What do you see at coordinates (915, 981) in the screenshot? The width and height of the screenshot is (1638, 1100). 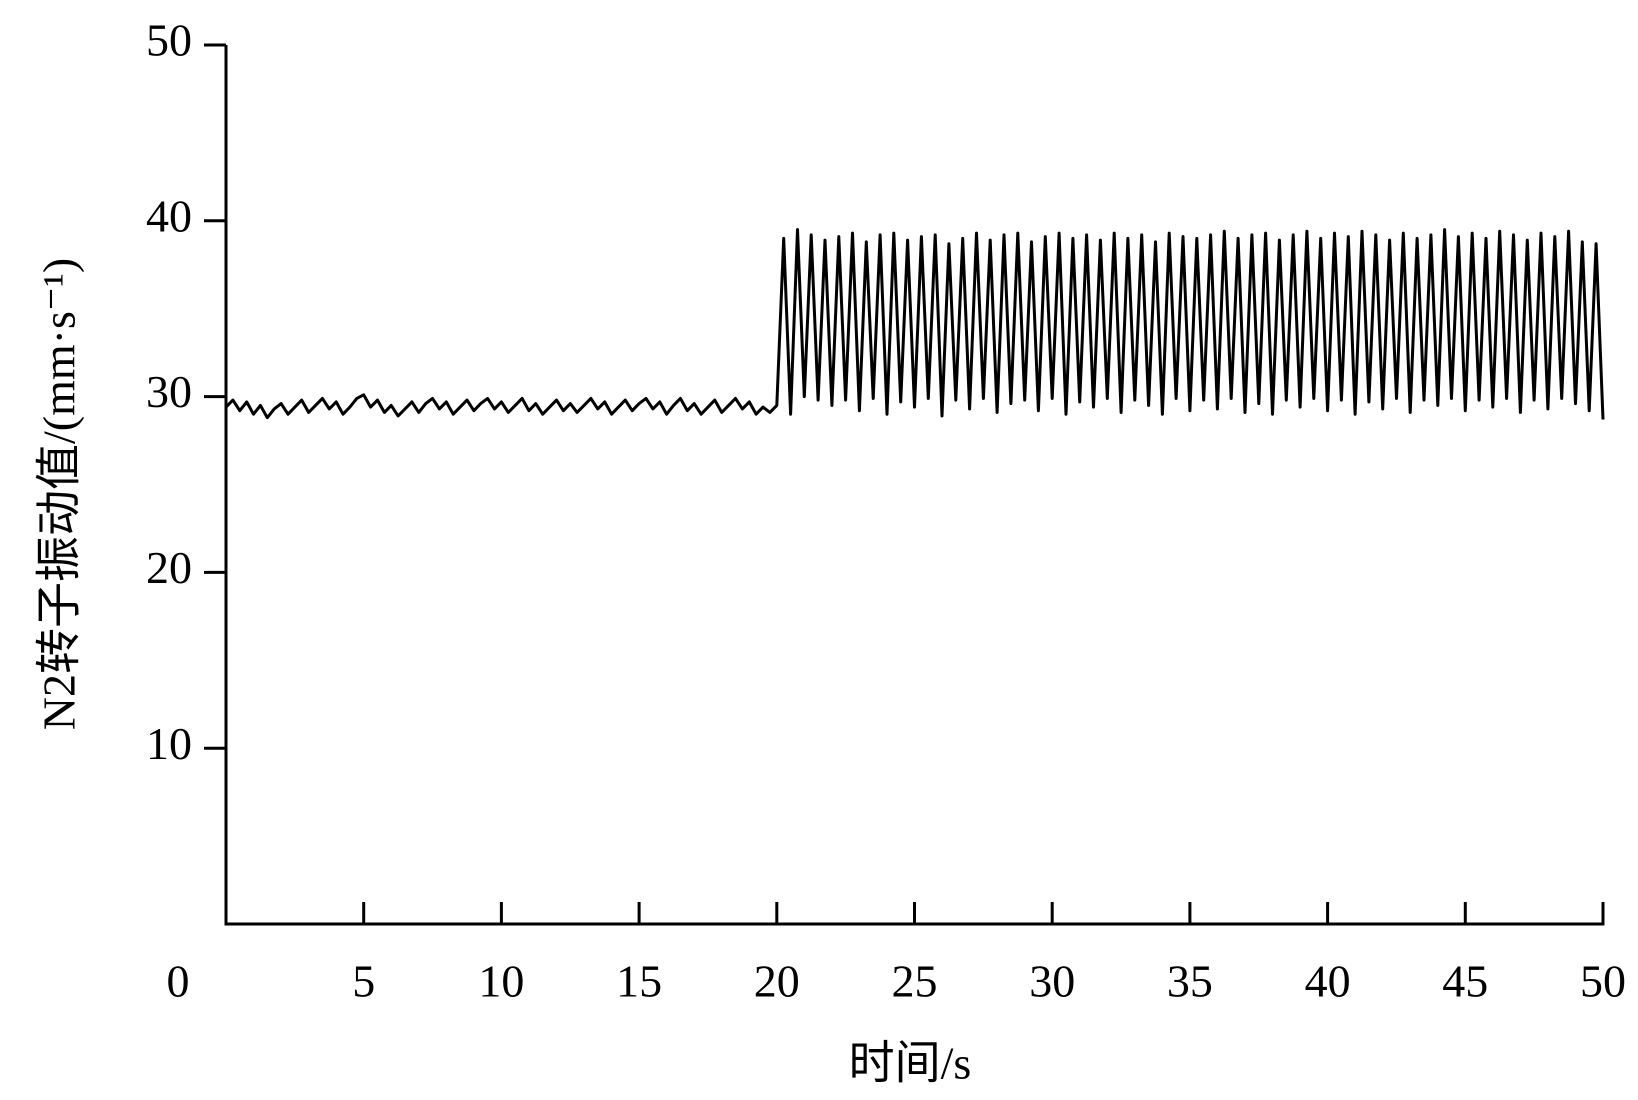 I see `x-tick-label: 25` at bounding box center [915, 981].